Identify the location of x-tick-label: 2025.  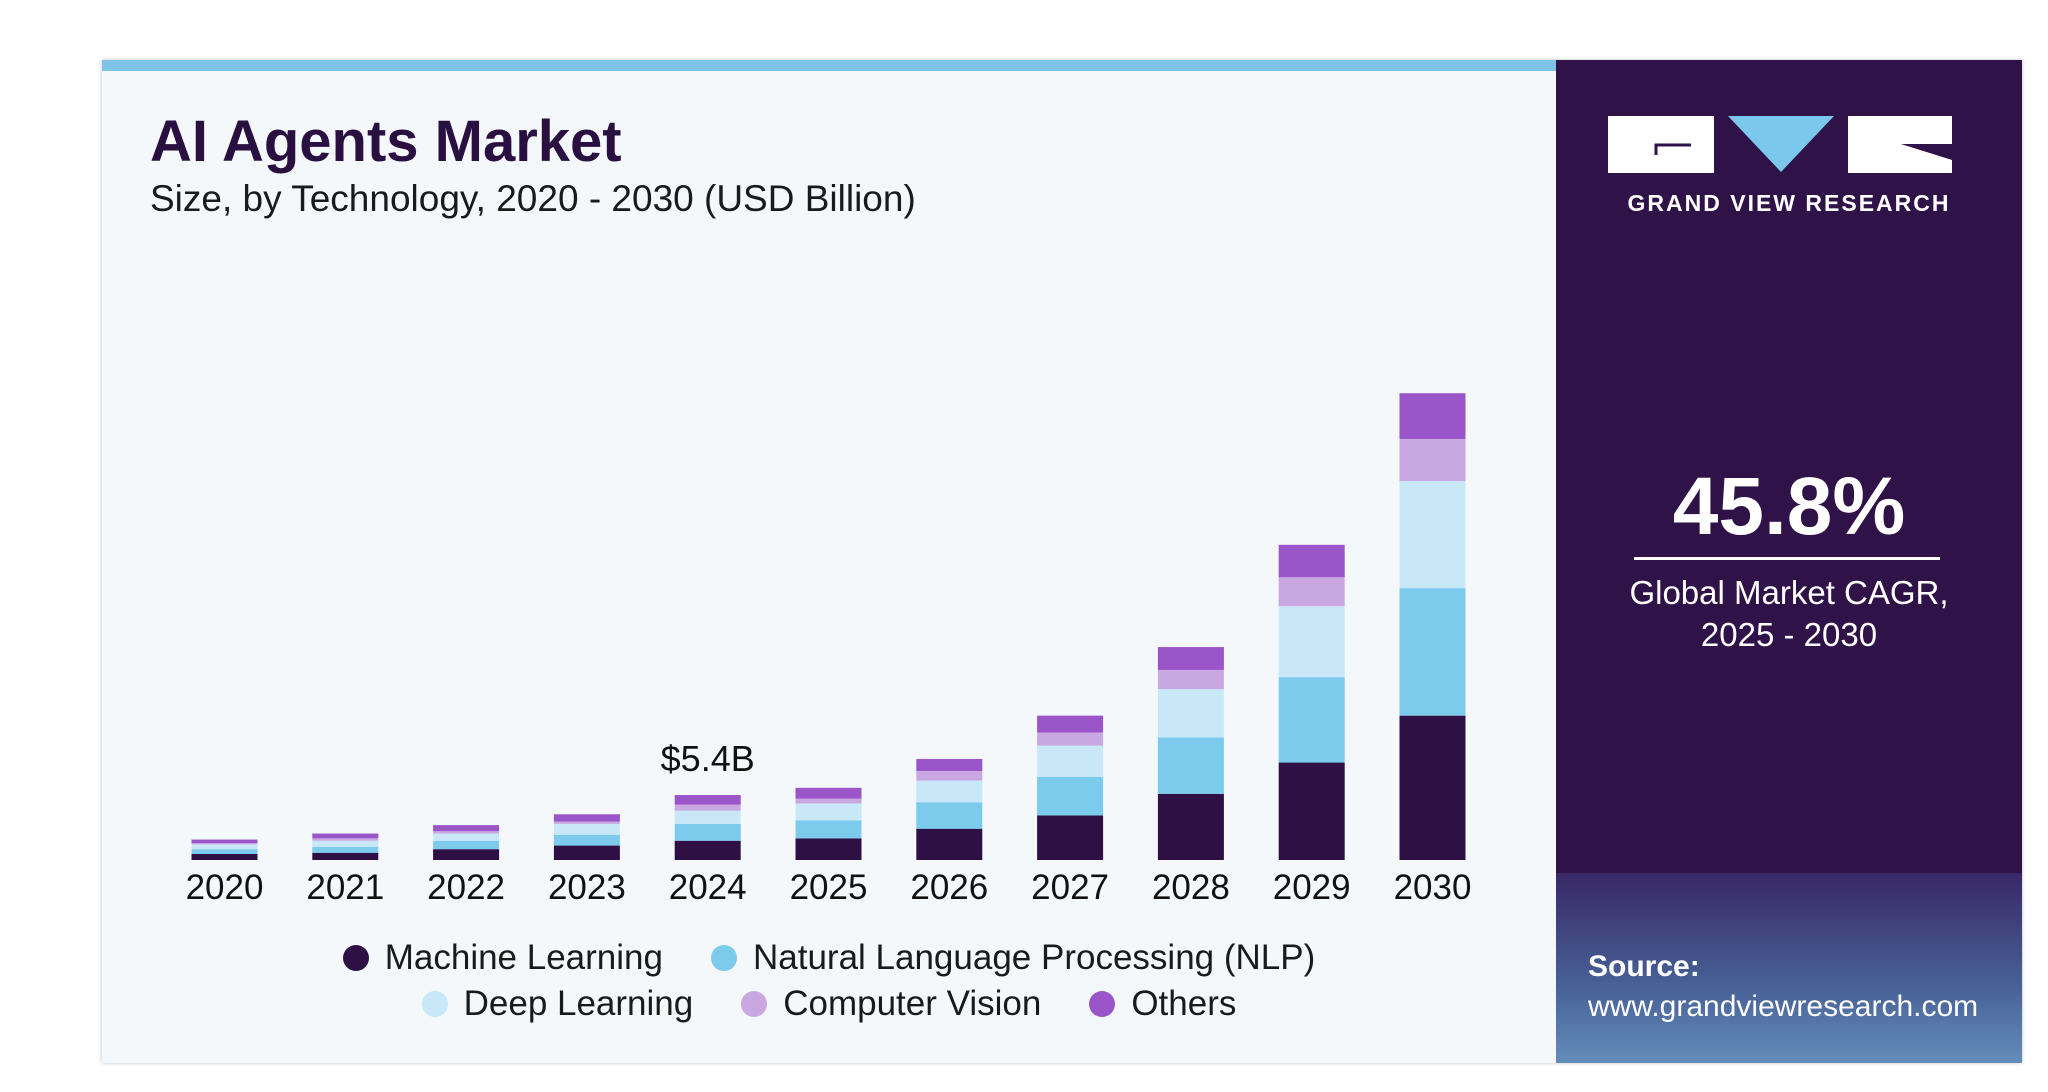
(829, 887).